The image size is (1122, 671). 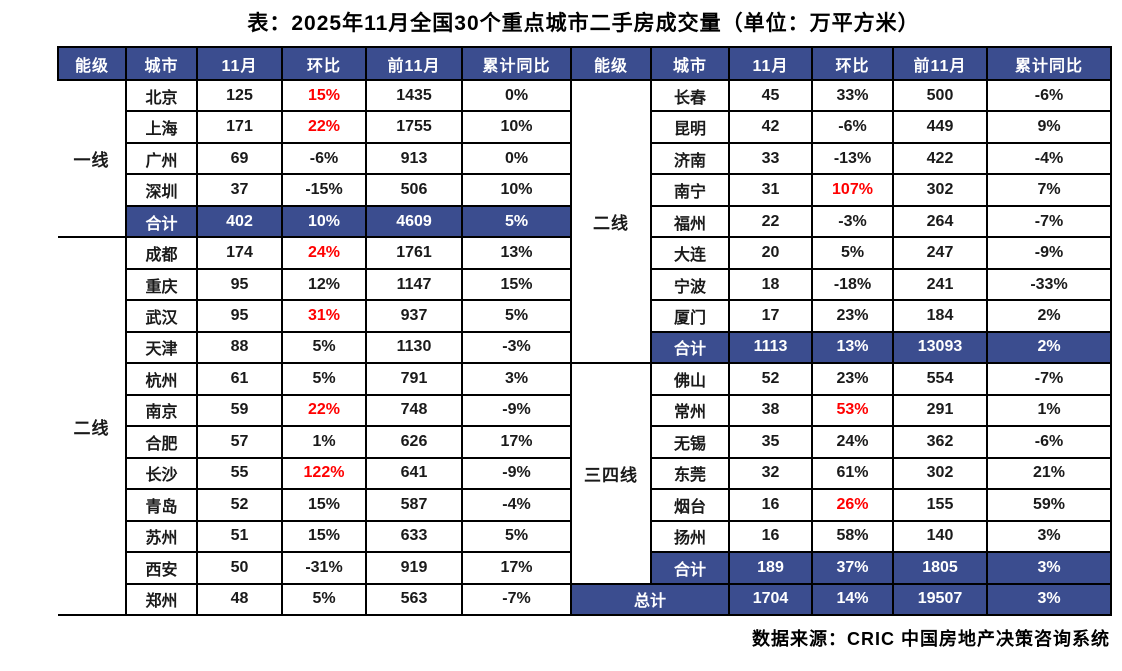 I want to click on nov-value-cell: 37, so click(x=239, y=190).